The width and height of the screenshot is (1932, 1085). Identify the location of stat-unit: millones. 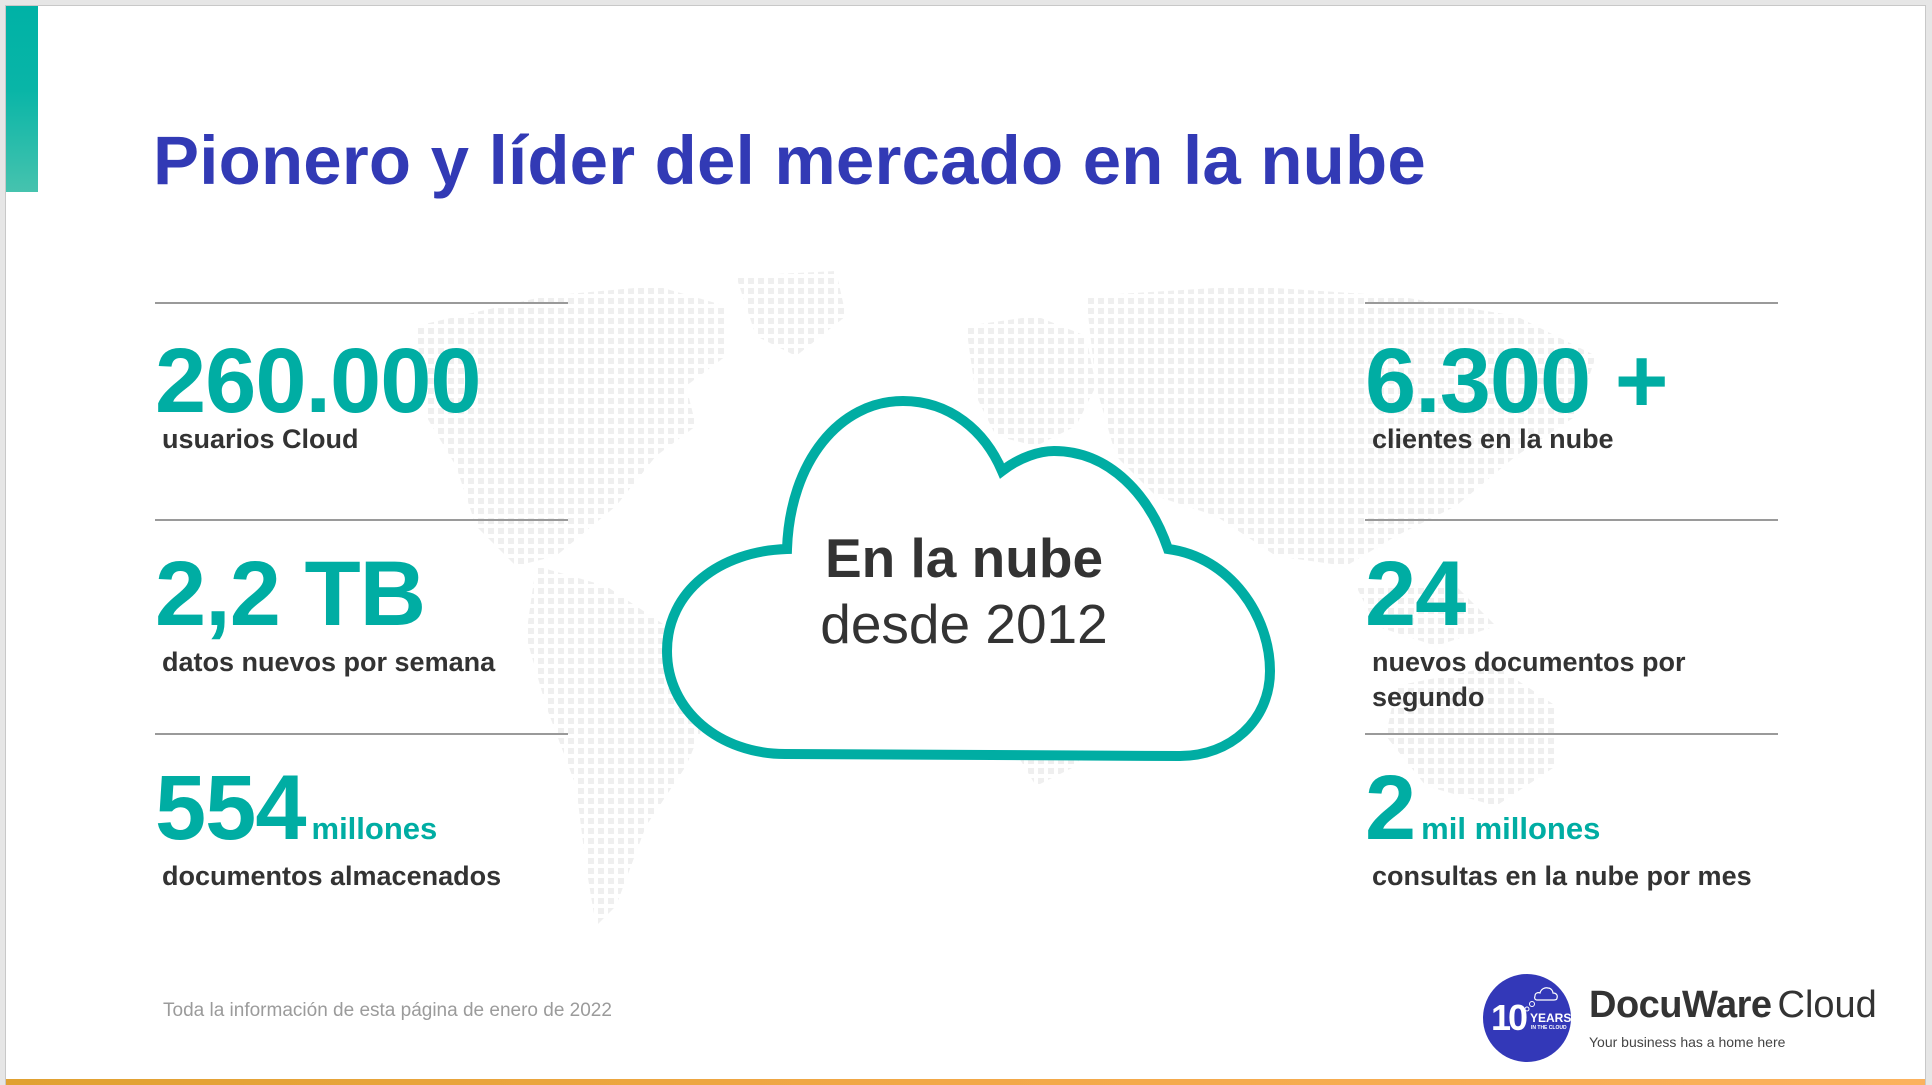
(374, 828).